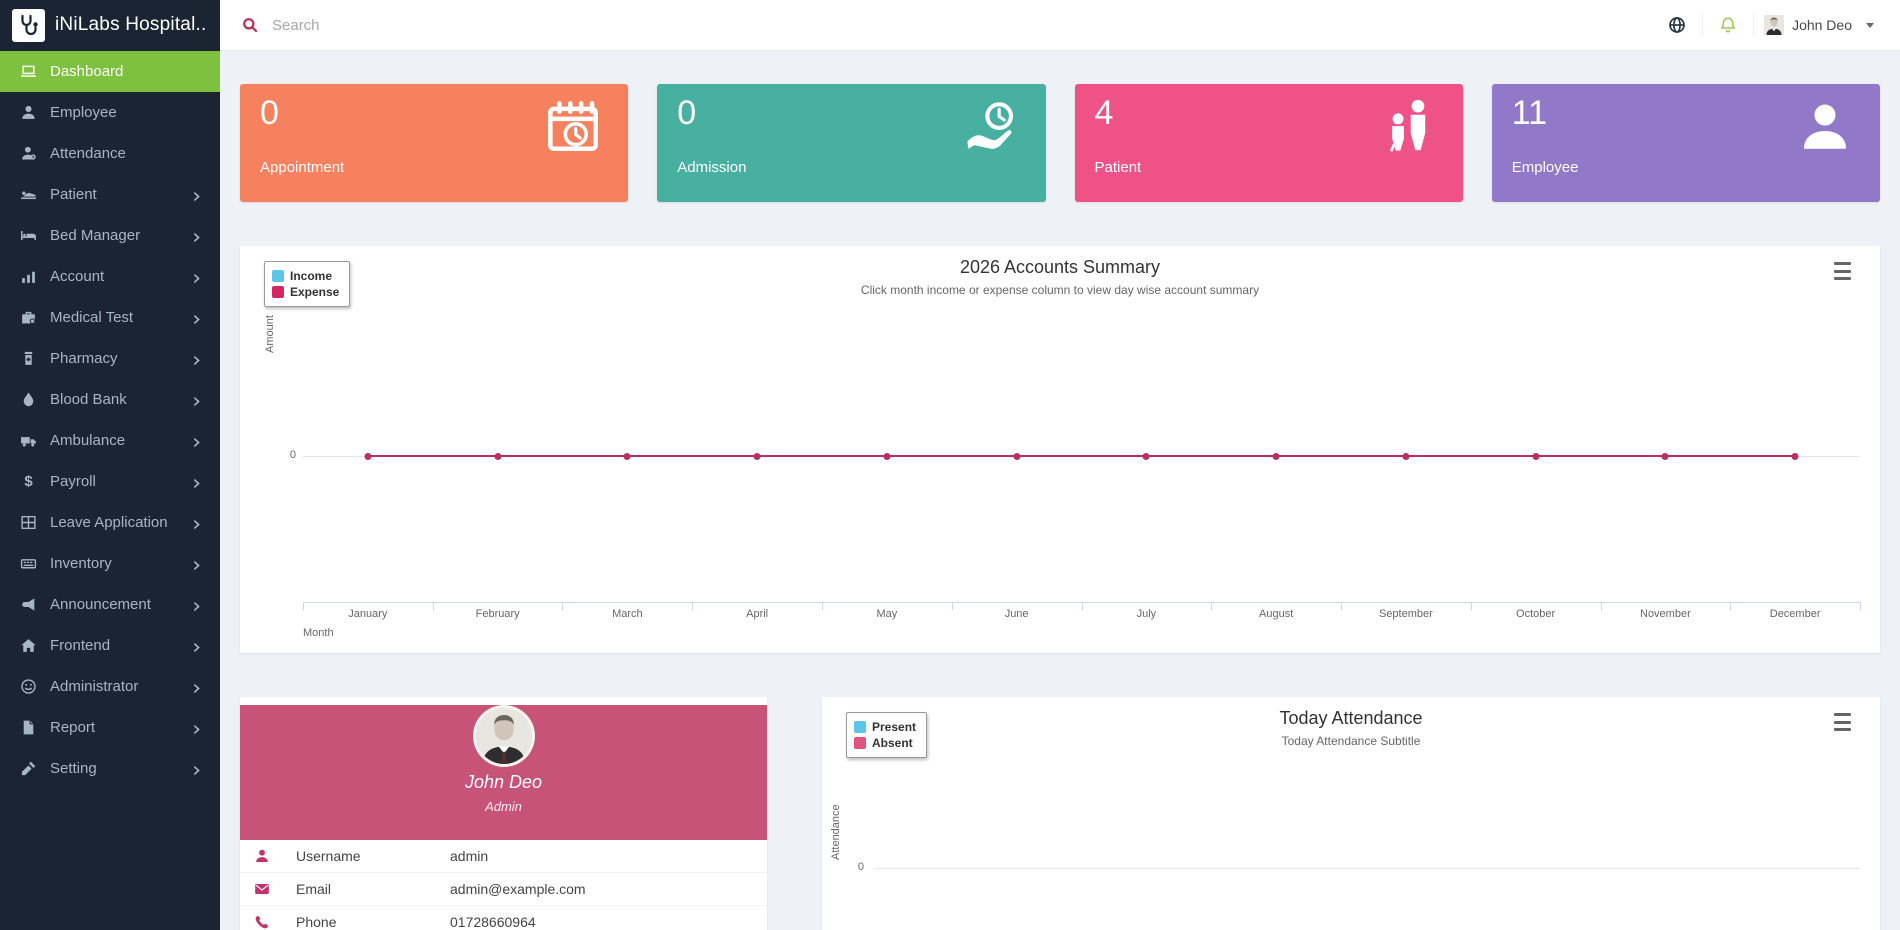  What do you see at coordinates (434, 143) in the screenshot?
I see `stat-card-appointment: 0 Appointment` at bounding box center [434, 143].